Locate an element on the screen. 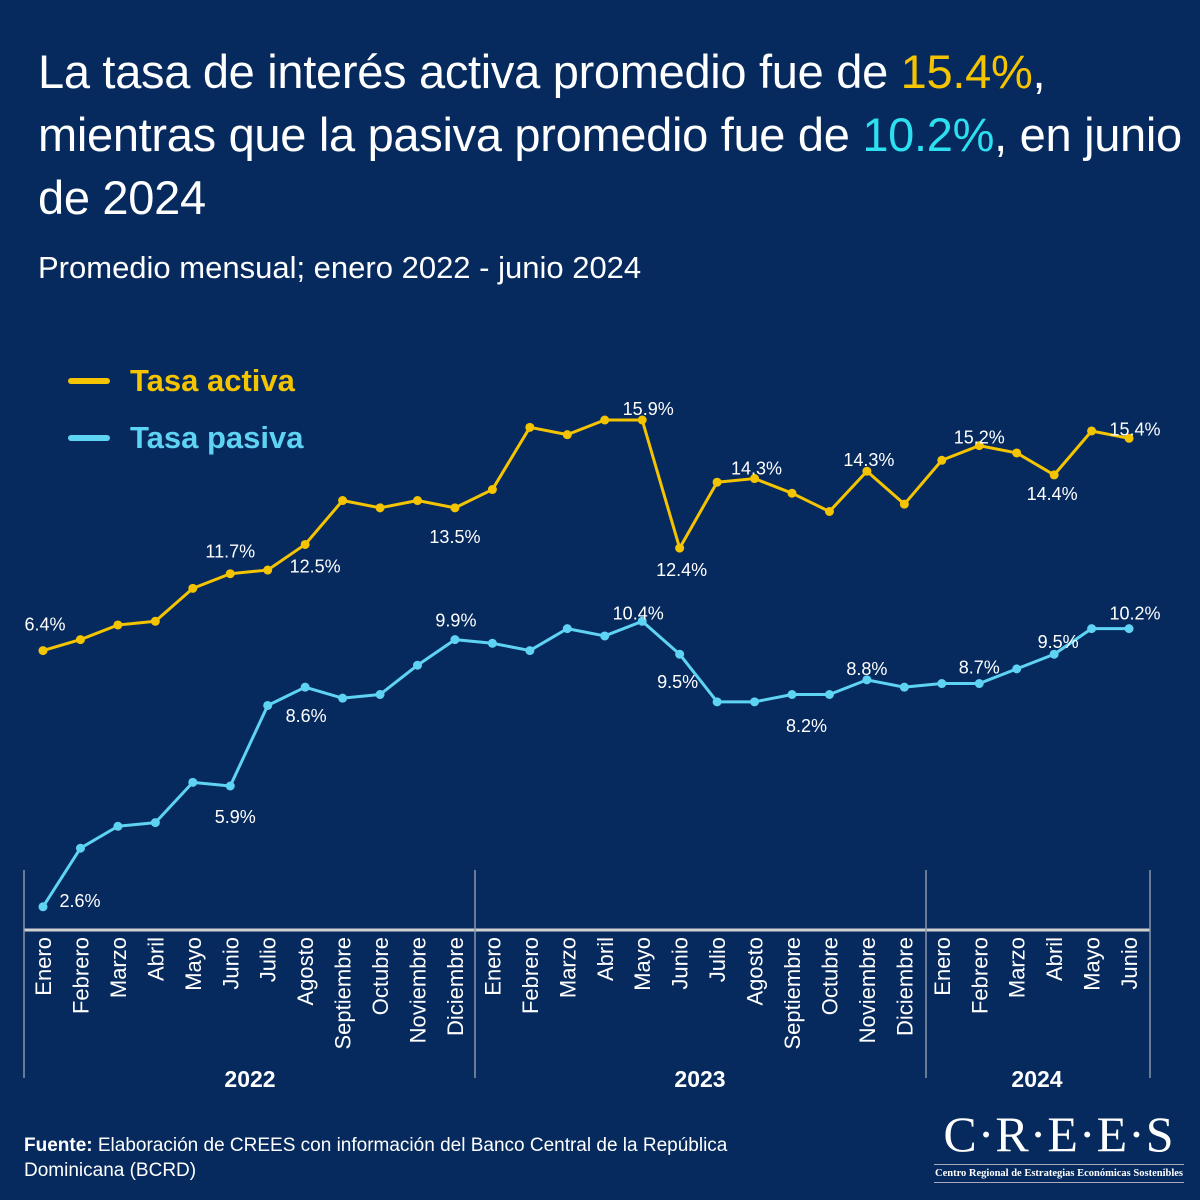 The image size is (1200, 1200). title-text: , mientras que la pasiva promedio fue de is located at coordinates (542, 103).